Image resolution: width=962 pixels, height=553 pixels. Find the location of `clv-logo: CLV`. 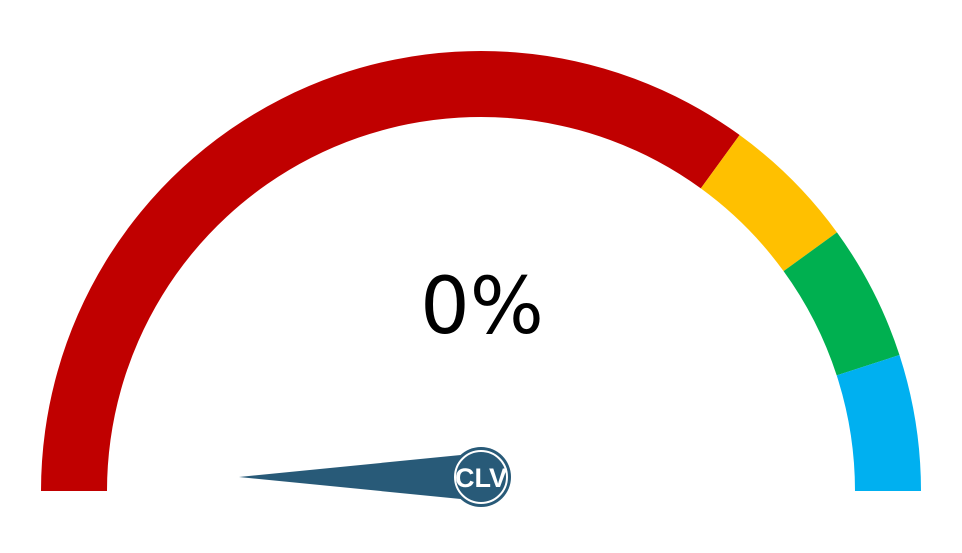

clv-logo: CLV is located at coordinates (481, 478).